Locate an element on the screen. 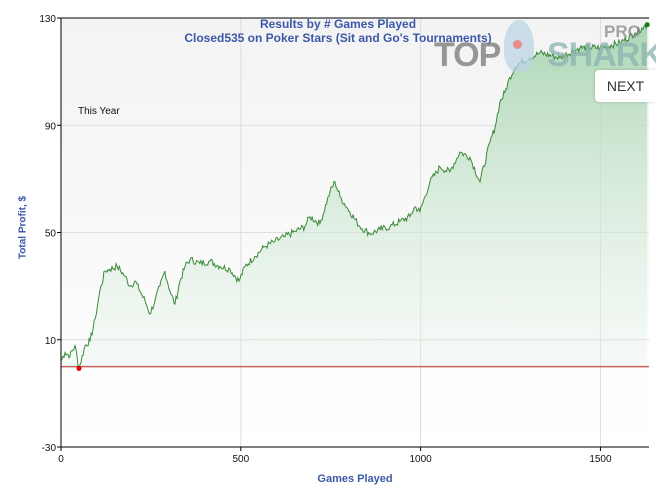 The height and width of the screenshot is (494, 656). x-tick-label: 0 is located at coordinates (61, 459).